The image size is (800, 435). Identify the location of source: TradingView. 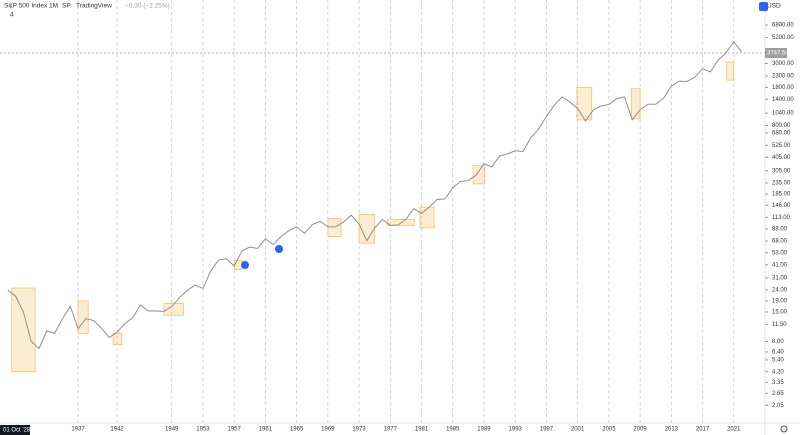
(94, 6).